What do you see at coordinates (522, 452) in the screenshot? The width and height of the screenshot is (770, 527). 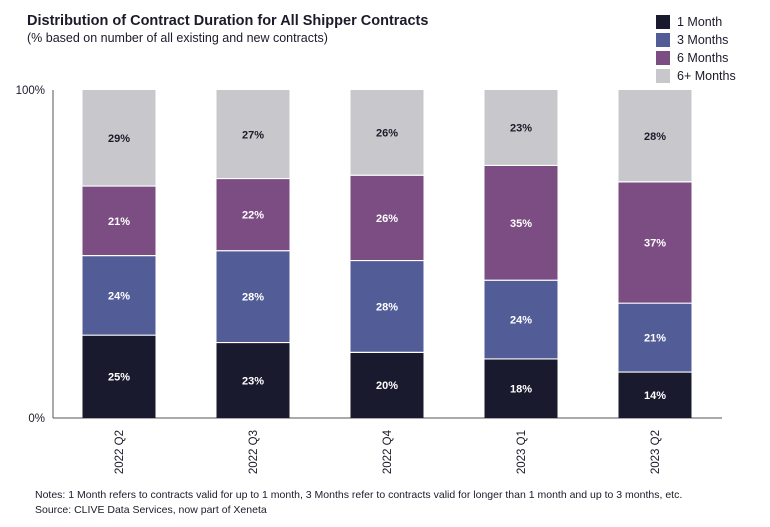 I see `x-tick-label: 2023 Q1` at bounding box center [522, 452].